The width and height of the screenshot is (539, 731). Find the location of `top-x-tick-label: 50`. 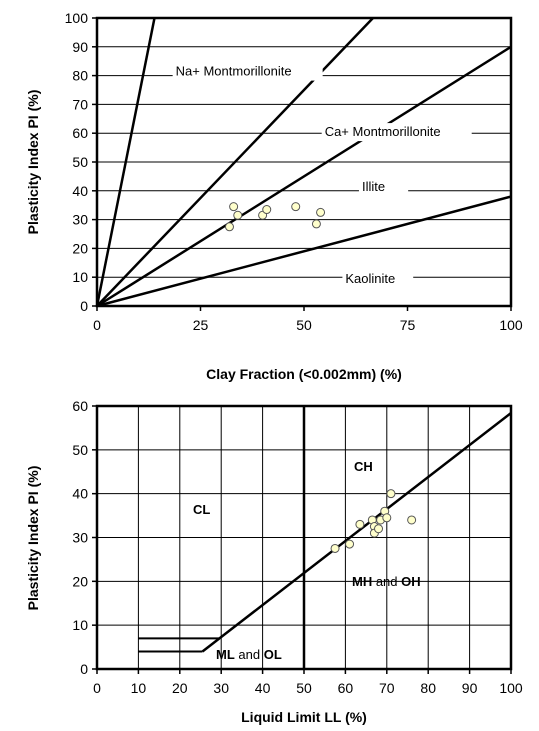

top-x-tick-label: 50 is located at coordinates (304, 325).